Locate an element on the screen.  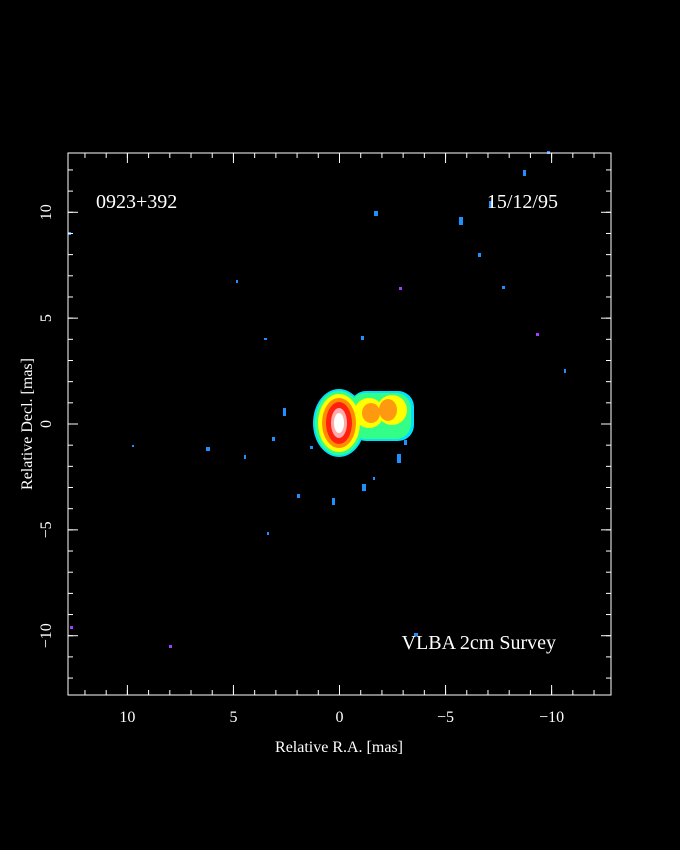
annotation: 0923+392 is located at coordinates (136, 202).